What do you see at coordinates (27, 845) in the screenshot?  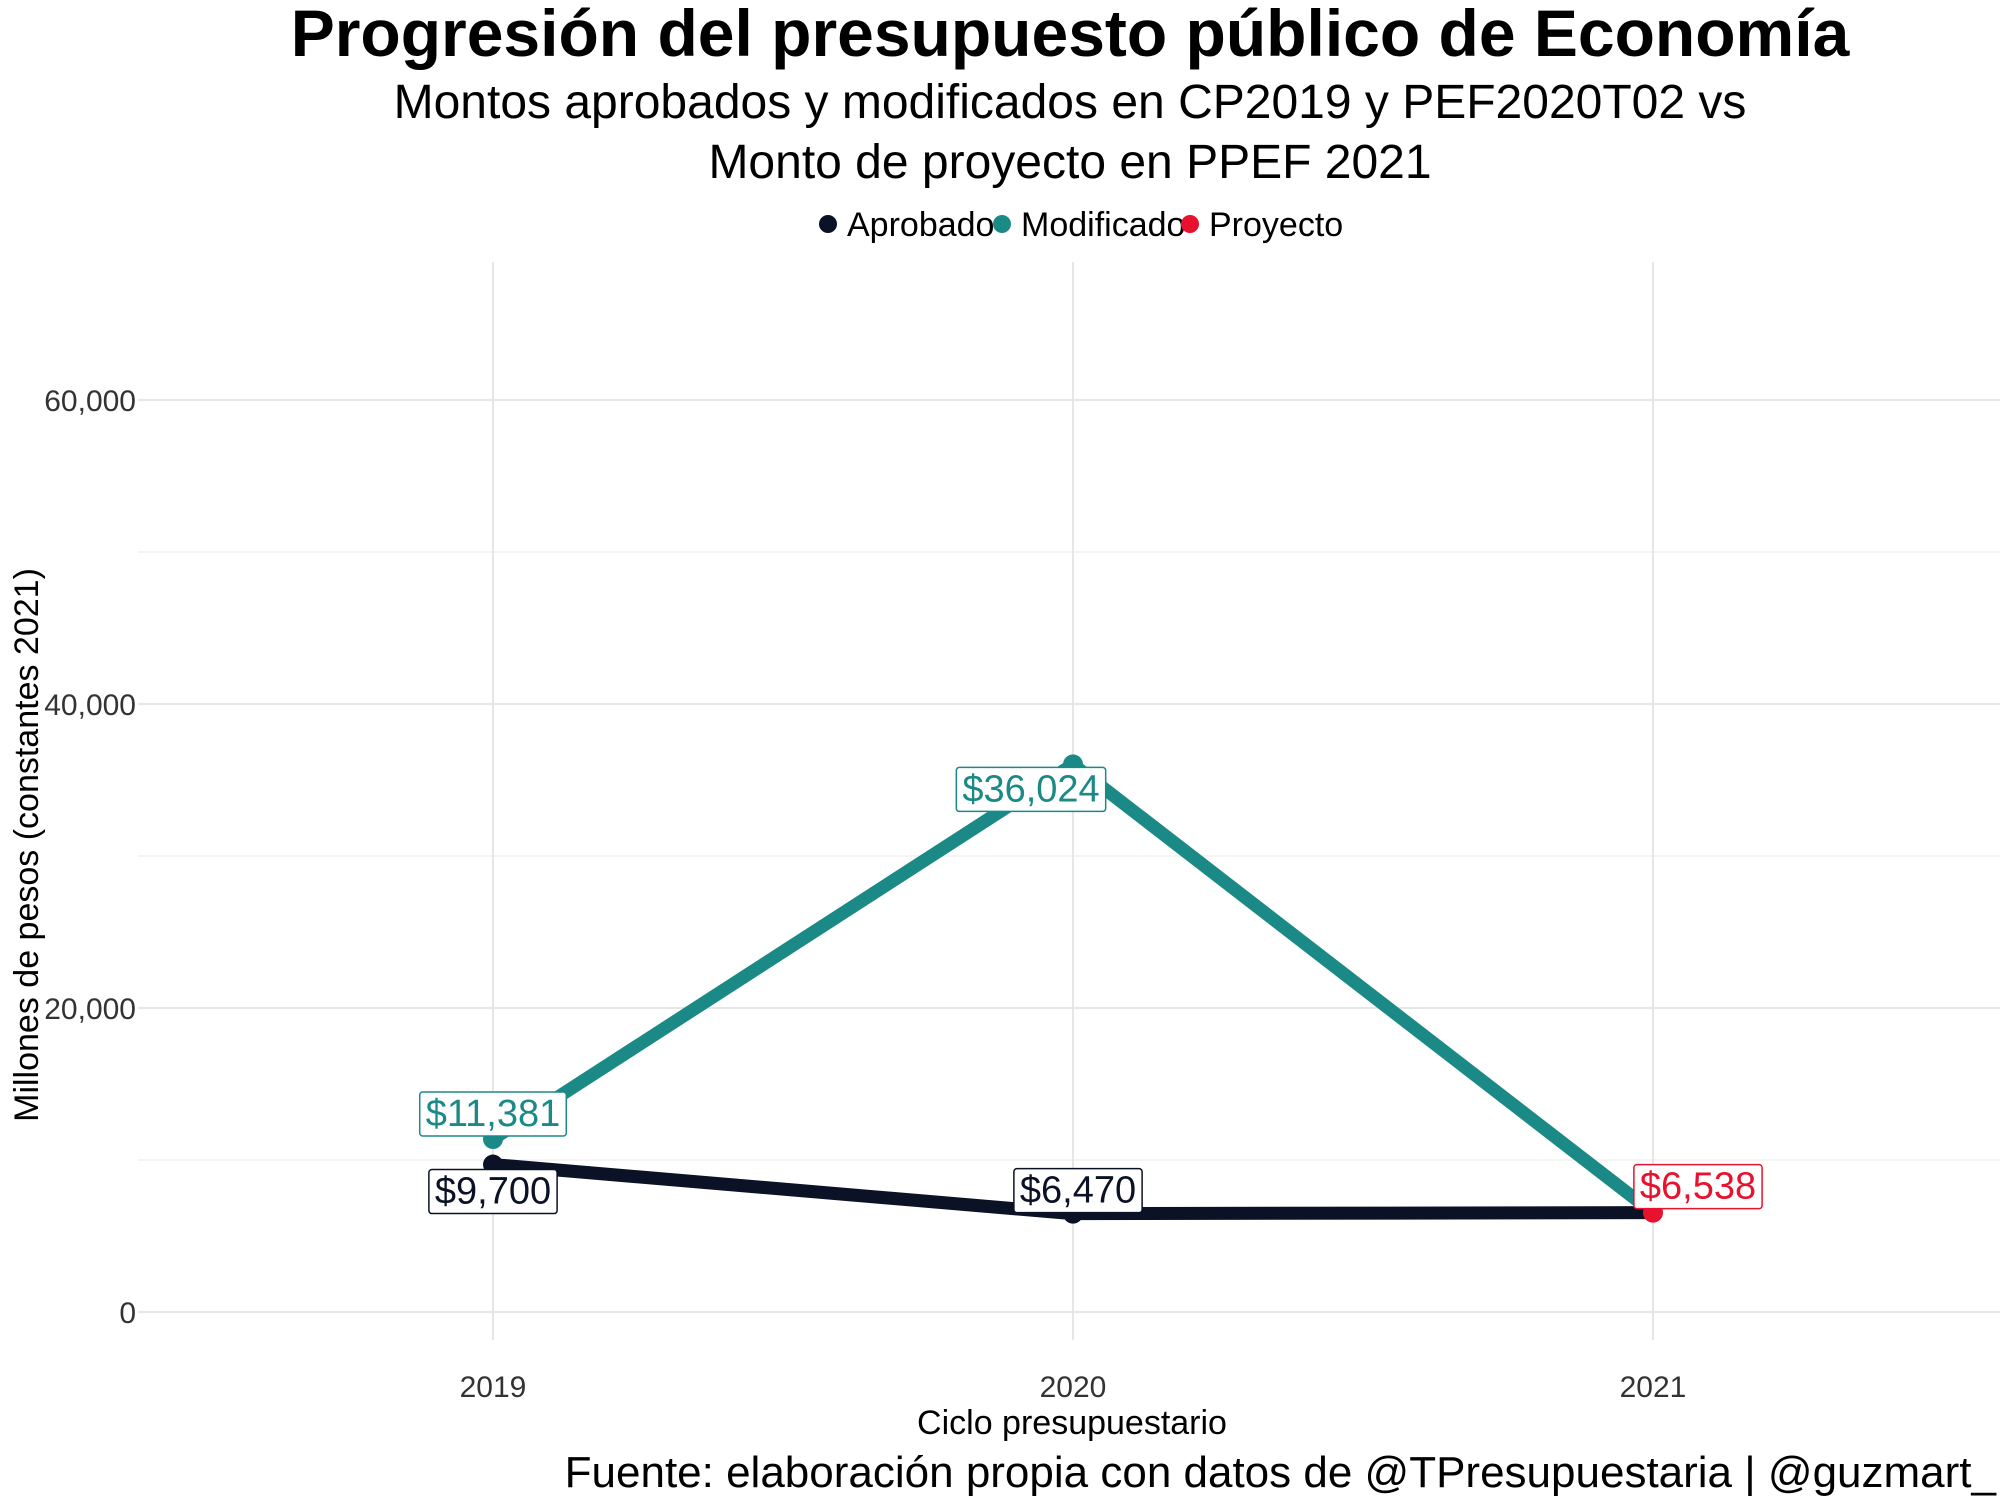 I see `y-axis-title: Millones de pesos (constantes 2021)` at bounding box center [27, 845].